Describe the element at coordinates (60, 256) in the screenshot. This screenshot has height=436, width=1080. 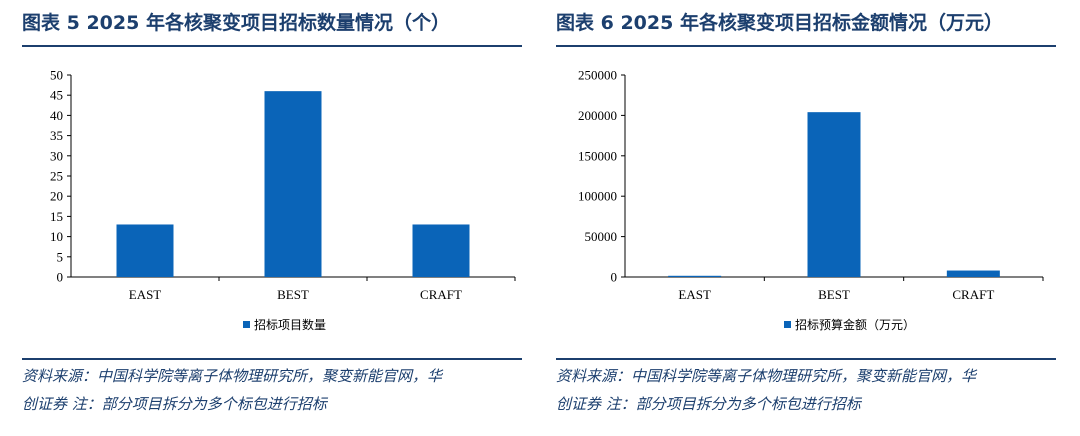
I see `y-tick-label: 5` at that location.